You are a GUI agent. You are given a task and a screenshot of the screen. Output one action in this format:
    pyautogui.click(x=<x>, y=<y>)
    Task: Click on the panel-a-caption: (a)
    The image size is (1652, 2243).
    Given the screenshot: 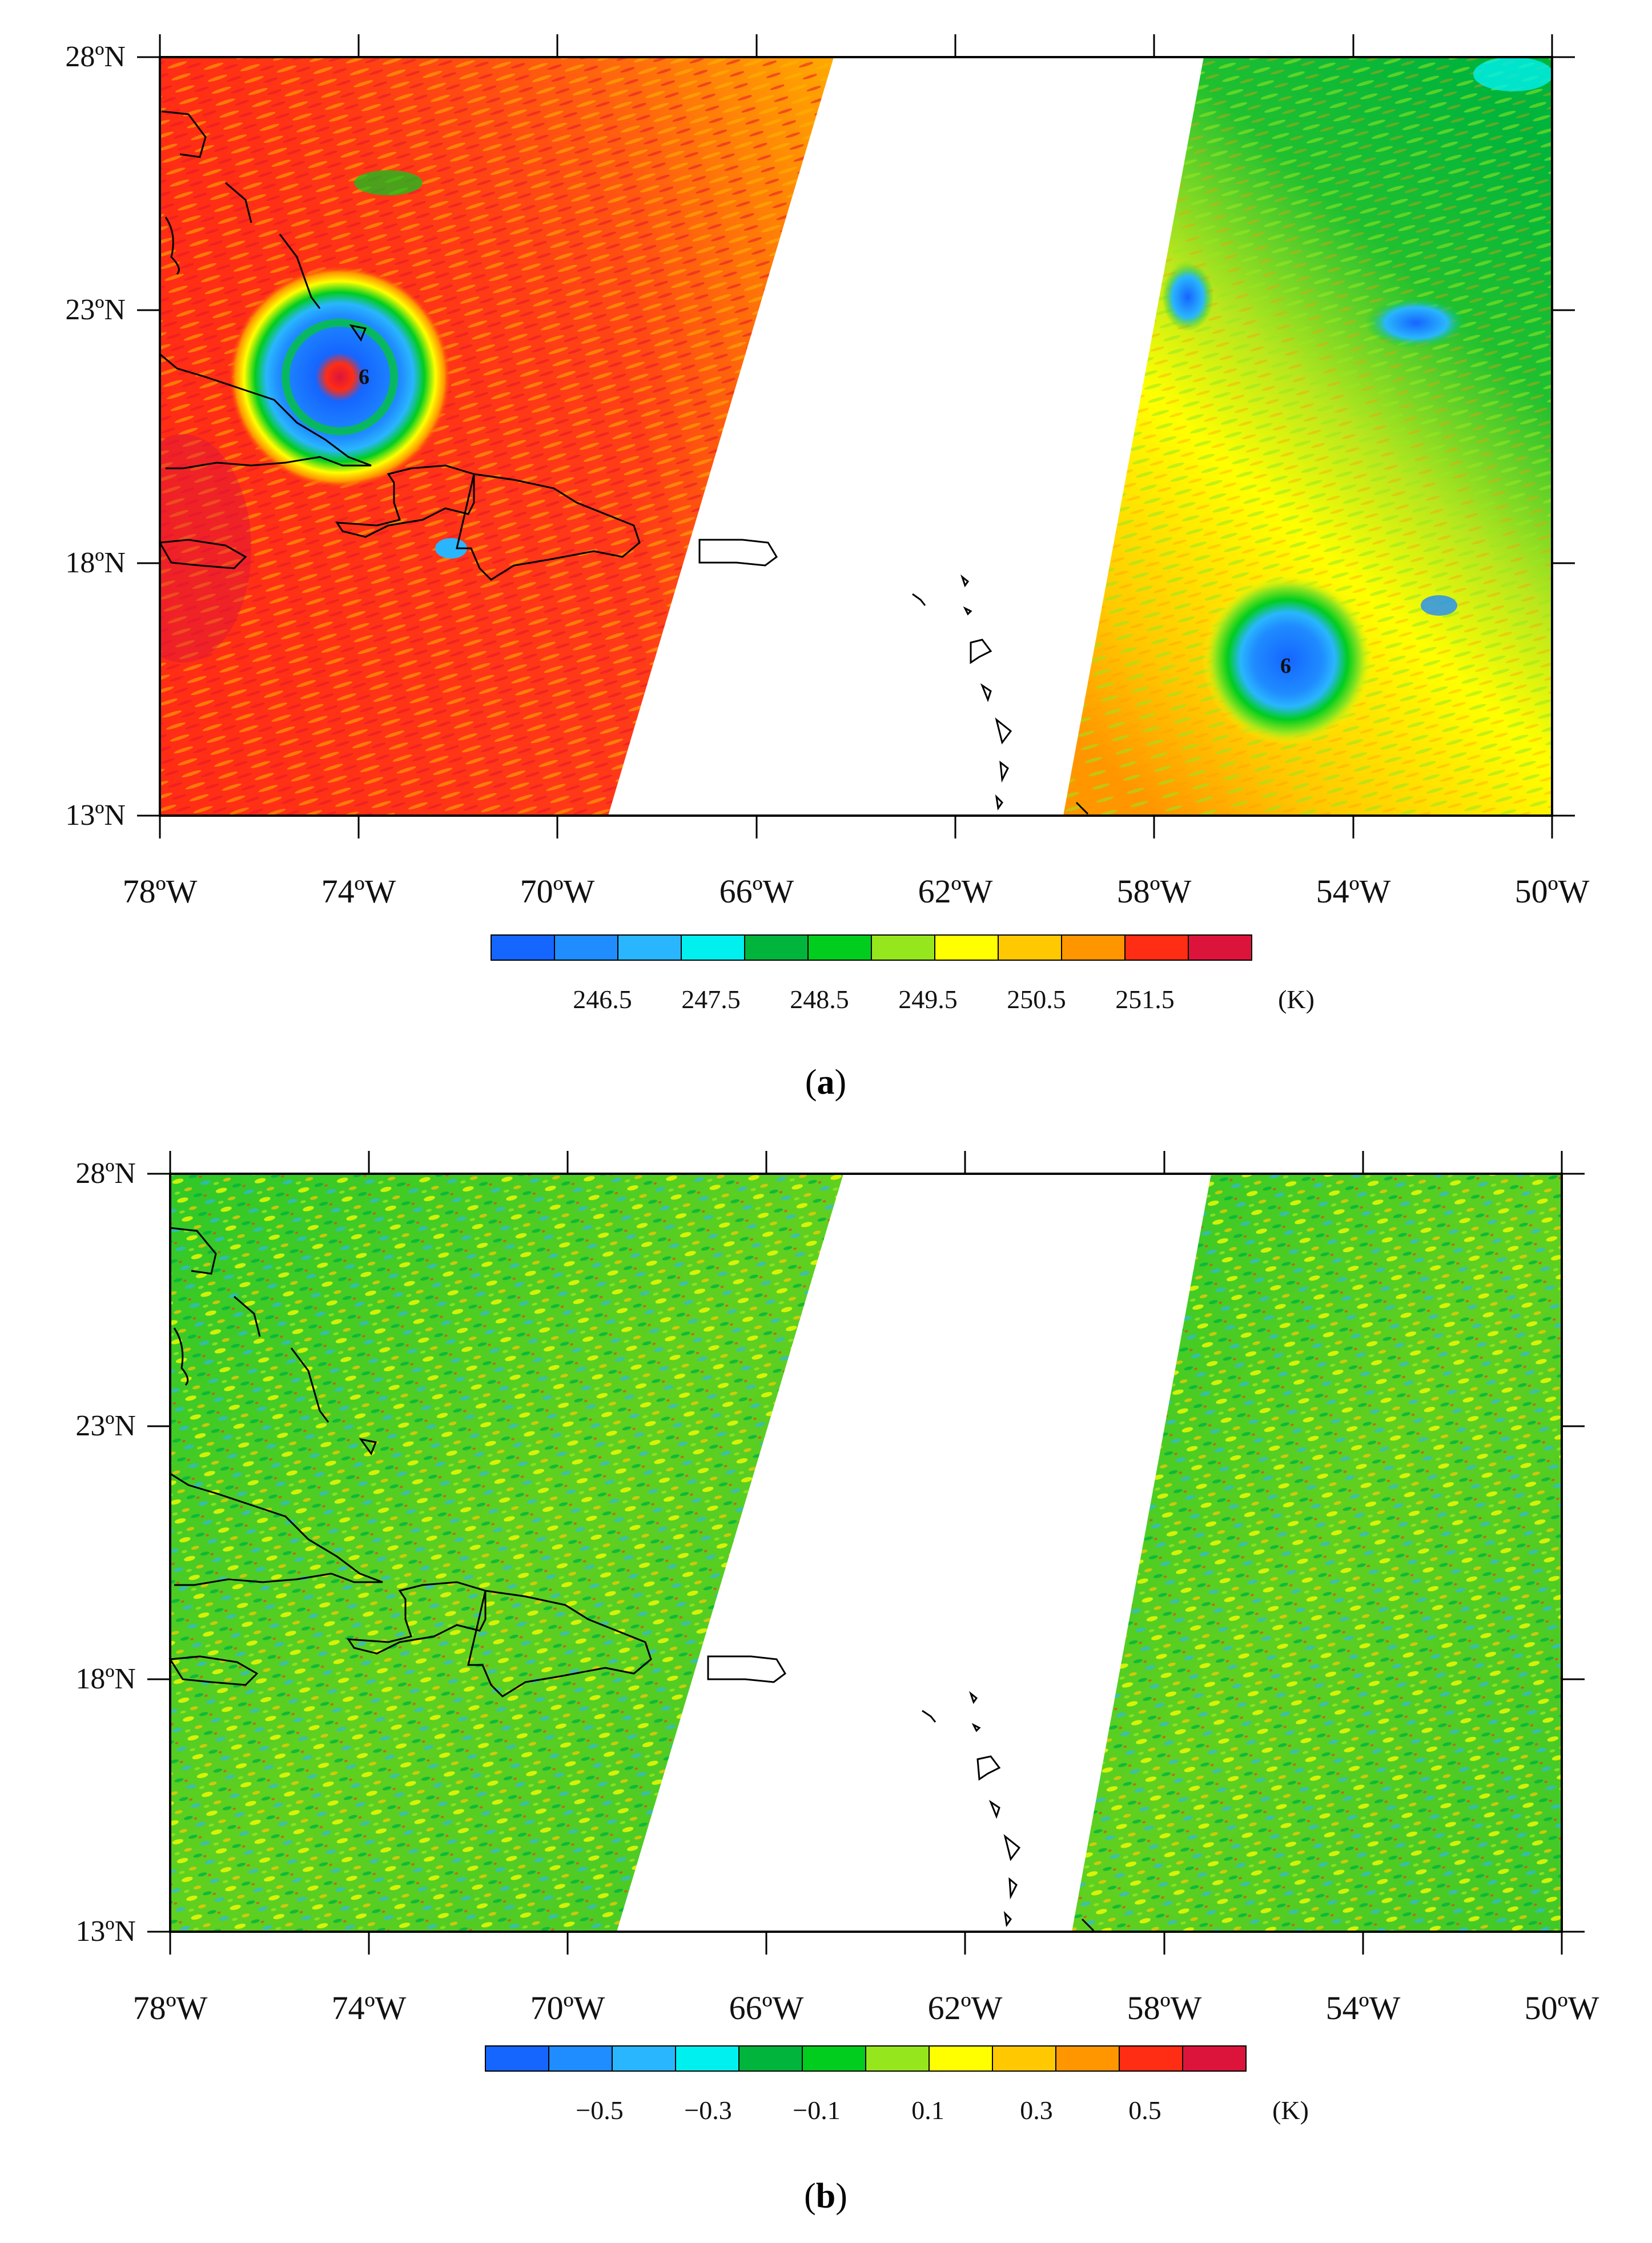 What is the action you would take?
    pyautogui.click(x=825, y=1082)
    